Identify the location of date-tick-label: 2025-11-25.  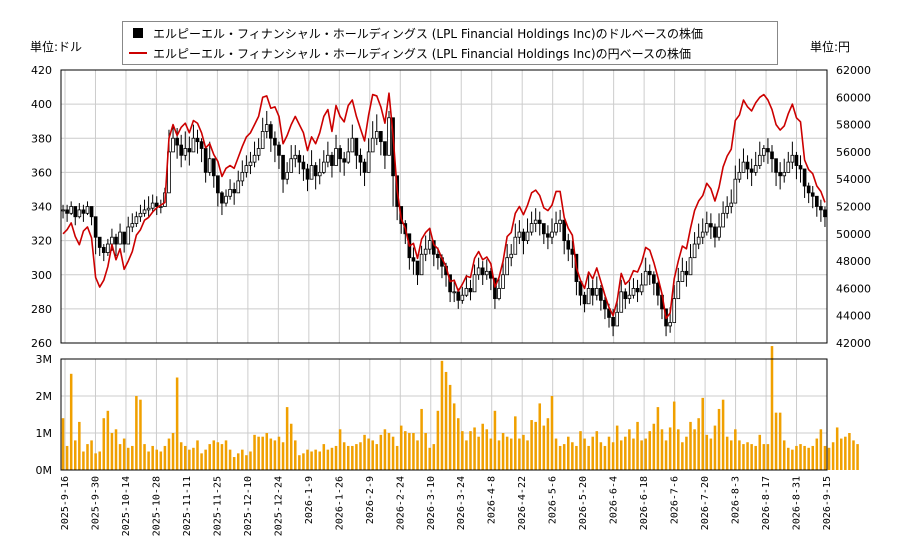
(217, 506).